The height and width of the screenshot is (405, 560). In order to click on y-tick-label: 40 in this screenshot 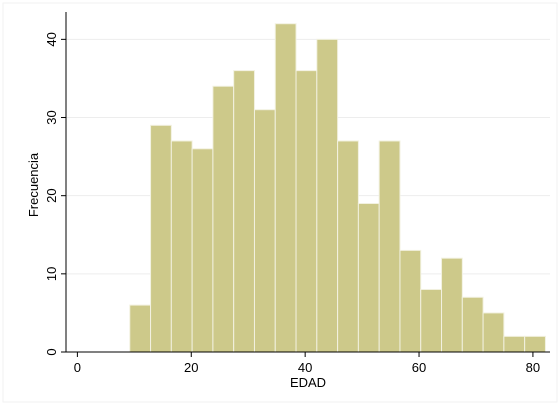, I will do `click(51, 39)`.